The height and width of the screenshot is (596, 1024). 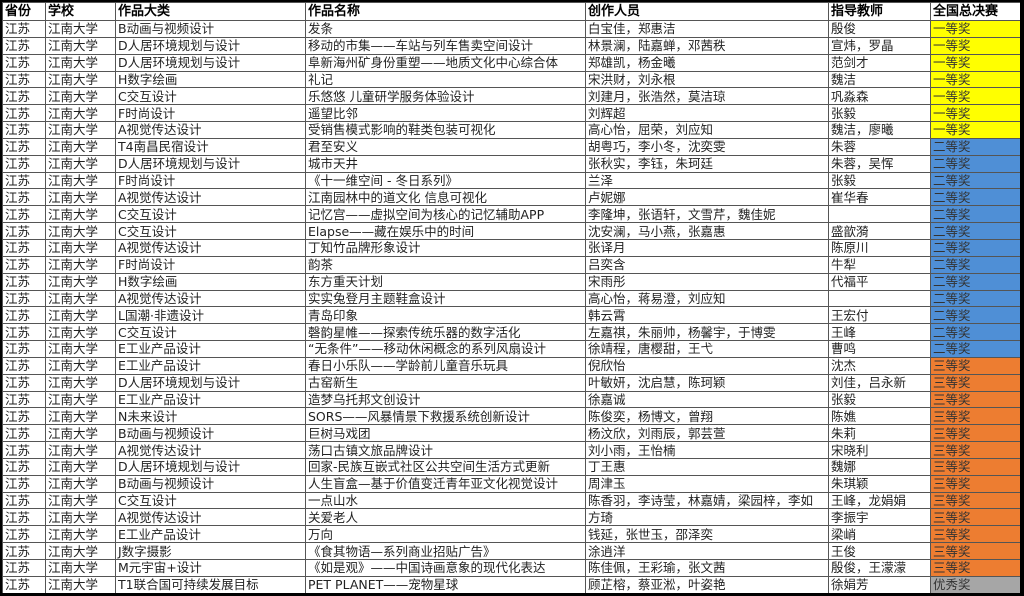 What do you see at coordinates (446, 45) in the screenshot?
I see `cell-work-name: 移动的市集——车站与列车售卖空间设计` at bounding box center [446, 45].